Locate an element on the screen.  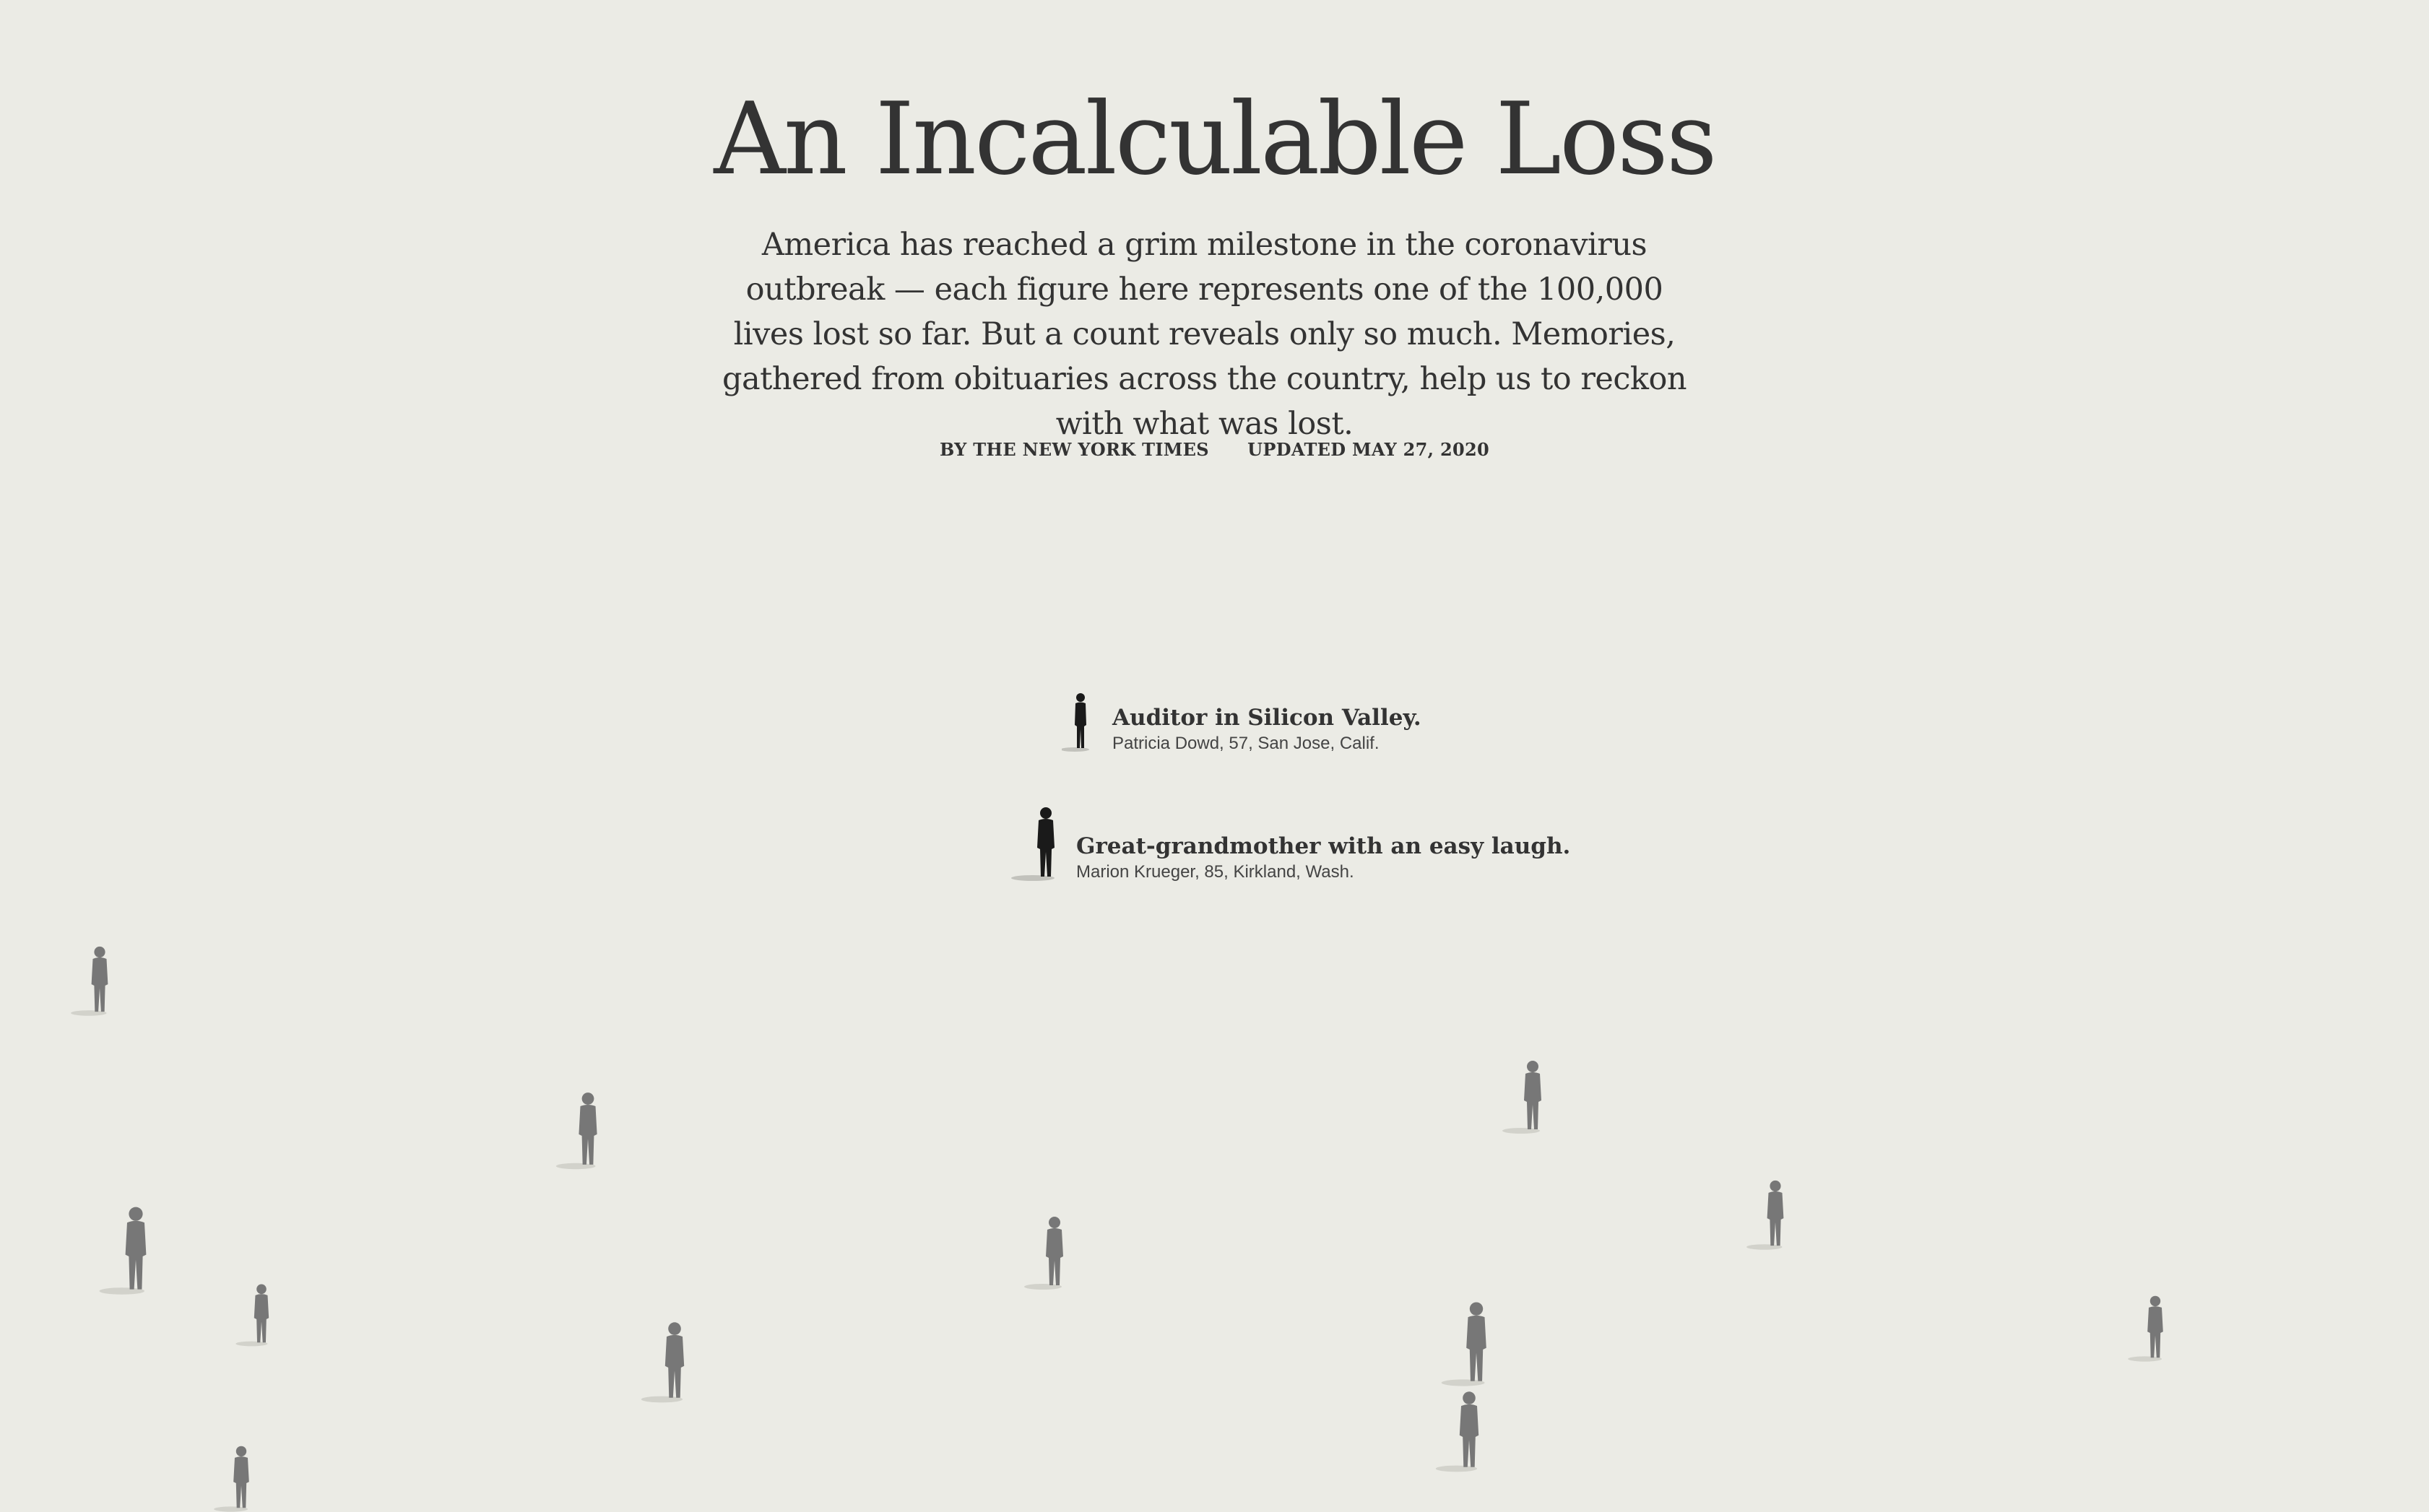
updated-date: UPDATED MAY 27, 2020 is located at coordinates (1368, 449).